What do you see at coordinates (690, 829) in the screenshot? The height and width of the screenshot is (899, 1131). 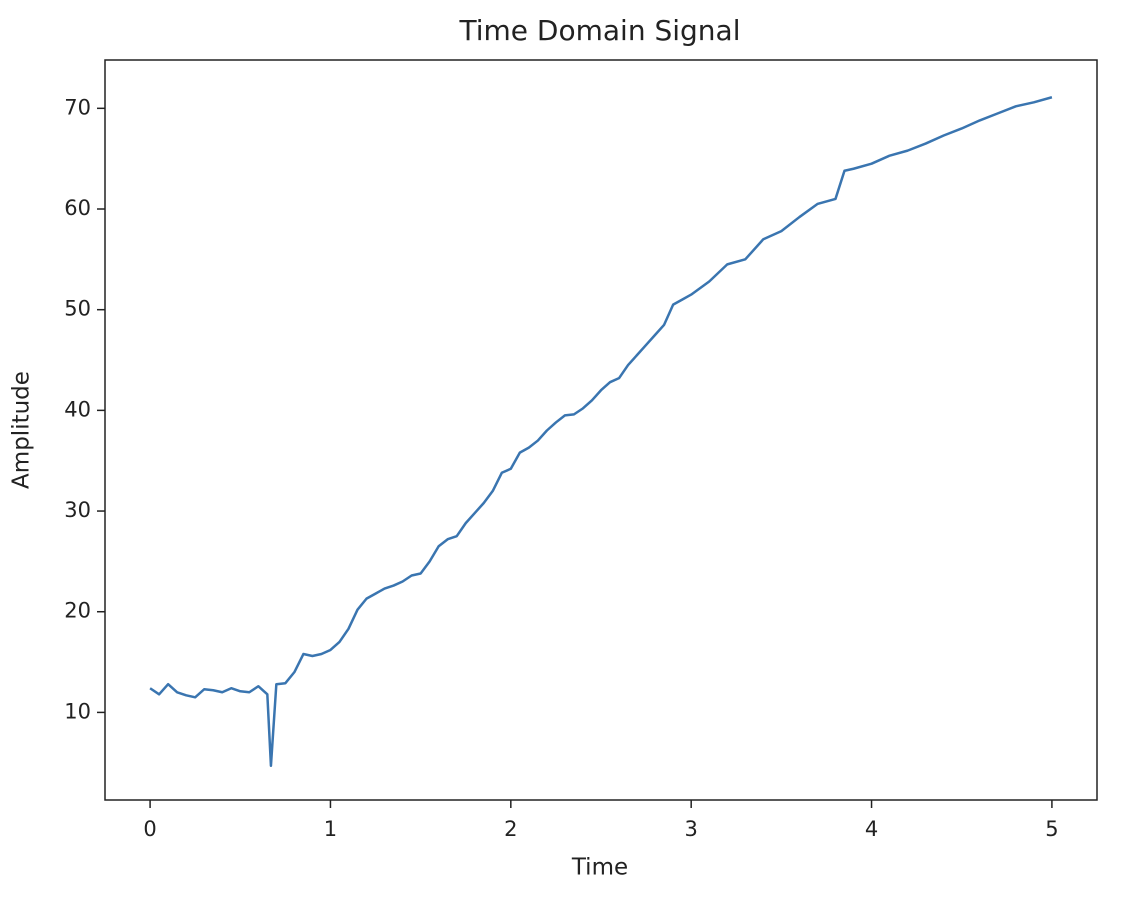 I see `x-tick-label: 3` at bounding box center [690, 829].